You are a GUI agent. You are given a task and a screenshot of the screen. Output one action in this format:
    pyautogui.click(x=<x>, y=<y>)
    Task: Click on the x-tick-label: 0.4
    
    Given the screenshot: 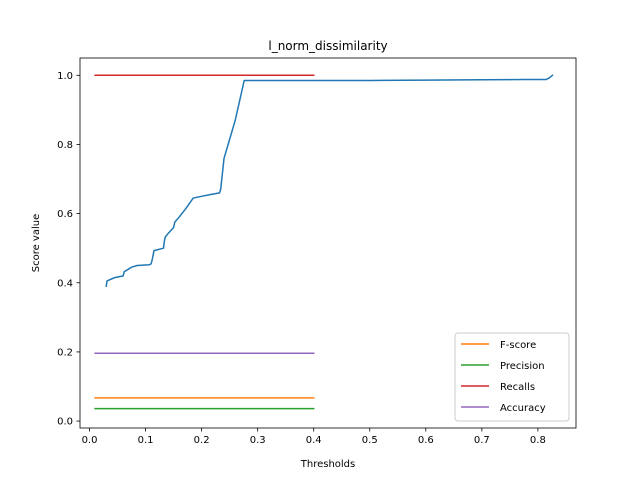 What is the action you would take?
    pyautogui.click(x=314, y=440)
    